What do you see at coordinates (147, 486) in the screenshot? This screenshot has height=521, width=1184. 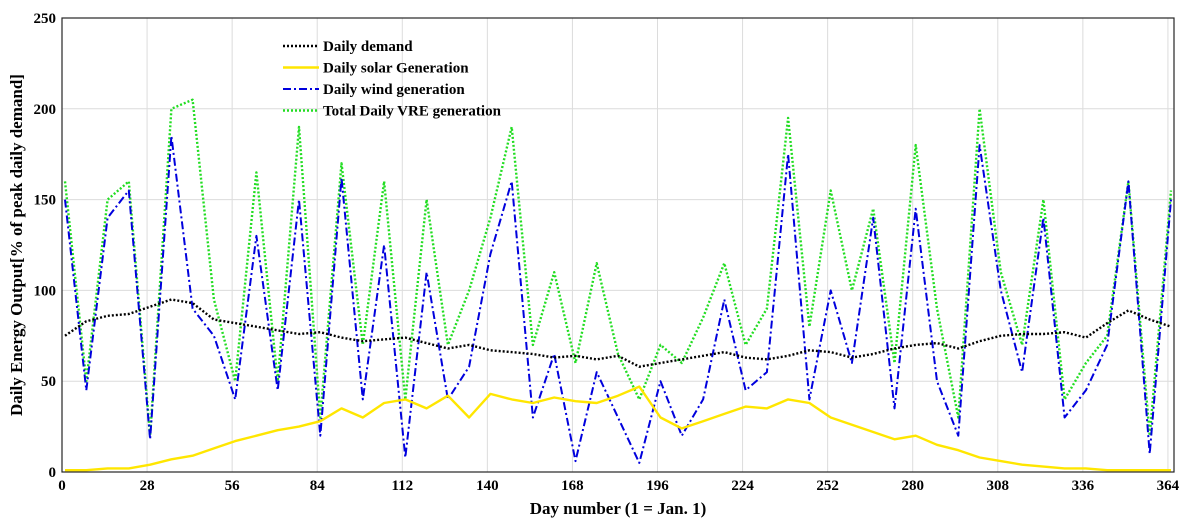 I see `x-tick-label: 28` at bounding box center [147, 486].